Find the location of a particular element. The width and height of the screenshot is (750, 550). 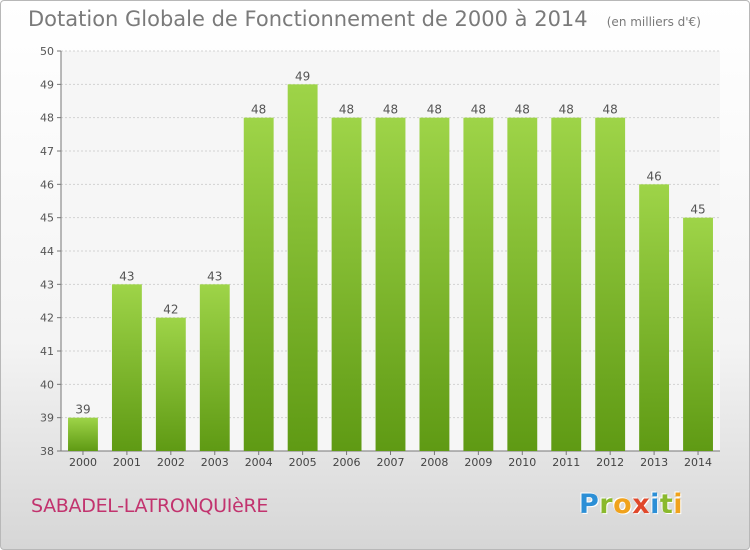

x-tick-label: 2014 is located at coordinates (698, 462).